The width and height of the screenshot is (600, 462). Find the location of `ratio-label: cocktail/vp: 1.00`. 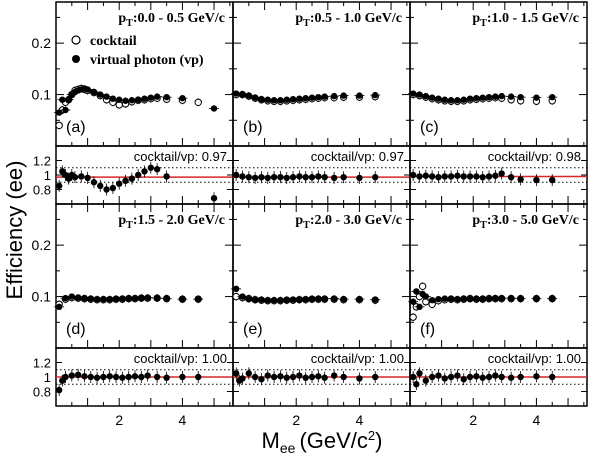

ratio-label: cocktail/vp: 1.00 is located at coordinates (534, 358).